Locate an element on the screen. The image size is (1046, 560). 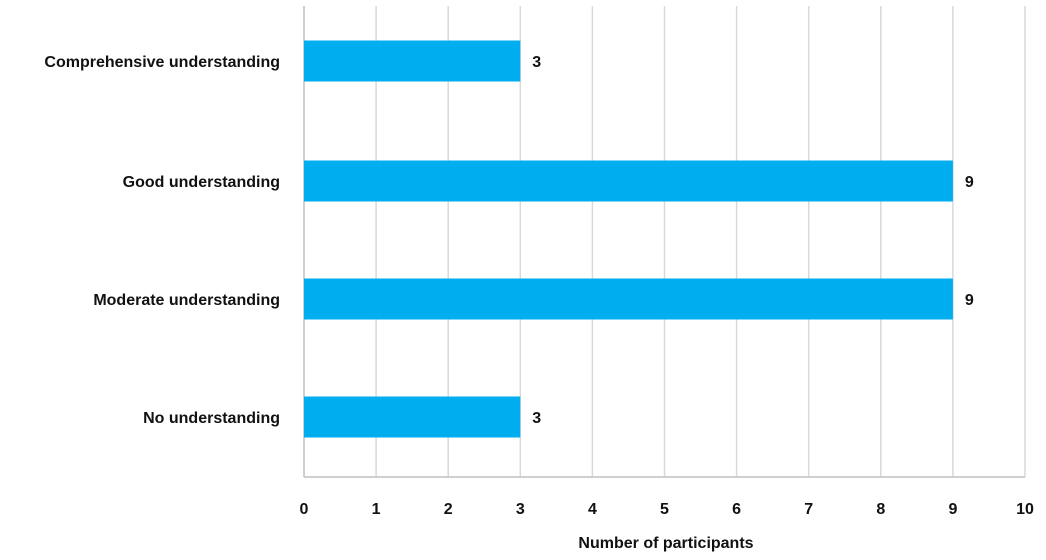
x-tick-label: 7 is located at coordinates (808, 509).